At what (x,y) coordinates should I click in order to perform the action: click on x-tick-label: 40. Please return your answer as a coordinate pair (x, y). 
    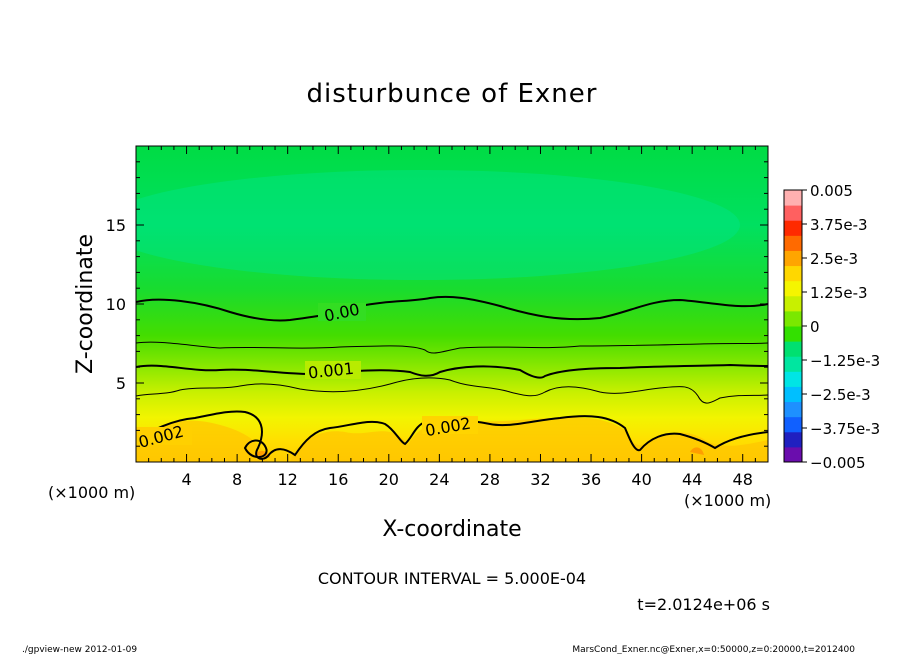
    Looking at the image, I should click on (641, 479).